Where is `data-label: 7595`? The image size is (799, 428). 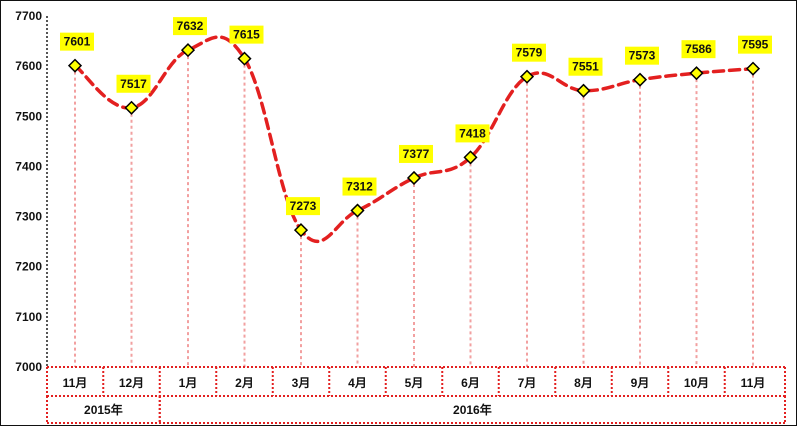
data-label: 7595 is located at coordinates (755, 45).